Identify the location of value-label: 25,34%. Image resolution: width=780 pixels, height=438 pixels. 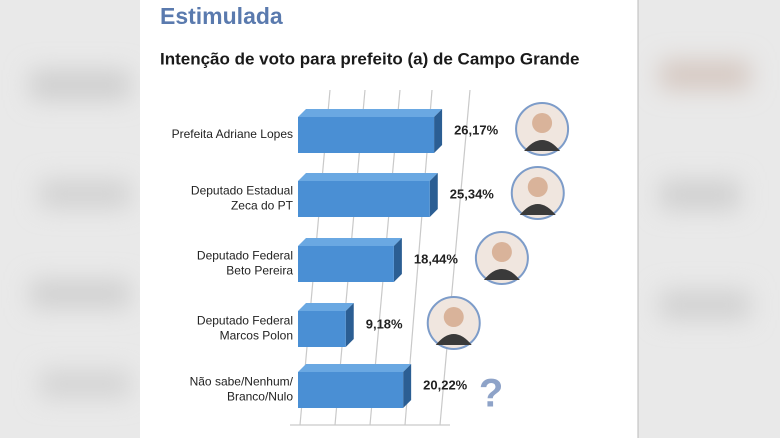
(472, 193).